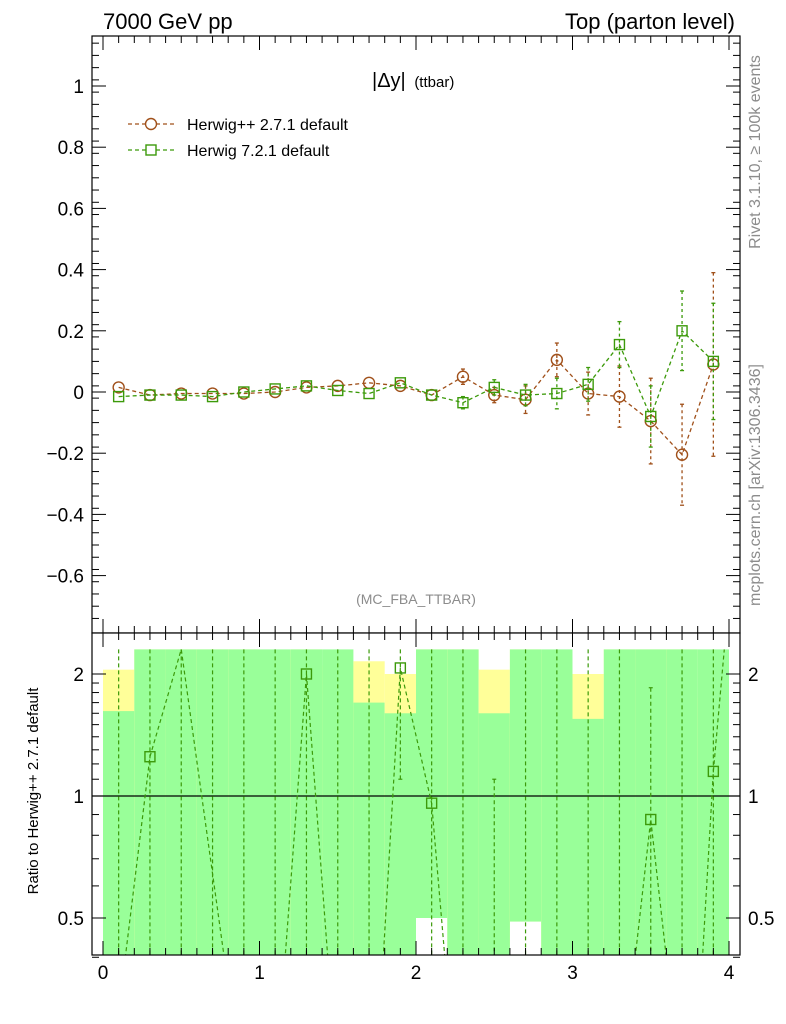 Image resolution: width=786 pixels, height=1024 pixels. Describe the element at coordinates (416, 973) in the screenshot. I see `x-tick-label: 2` at that location.